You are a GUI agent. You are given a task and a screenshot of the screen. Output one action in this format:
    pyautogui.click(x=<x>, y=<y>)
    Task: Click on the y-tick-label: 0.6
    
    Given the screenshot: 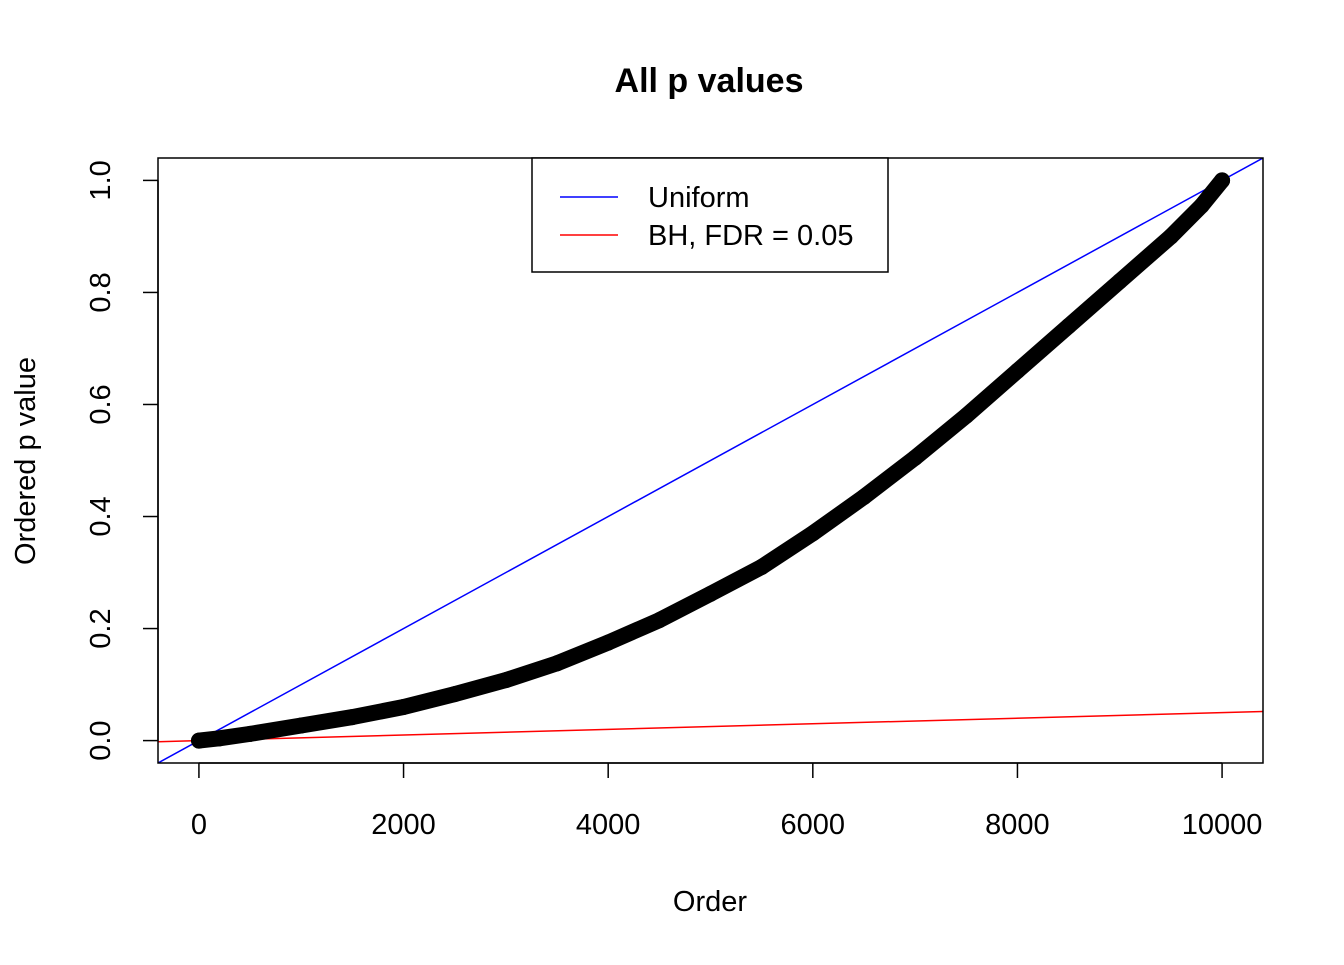 What is the action you would take?
    pyautogui.click(x=101, y=404)
    